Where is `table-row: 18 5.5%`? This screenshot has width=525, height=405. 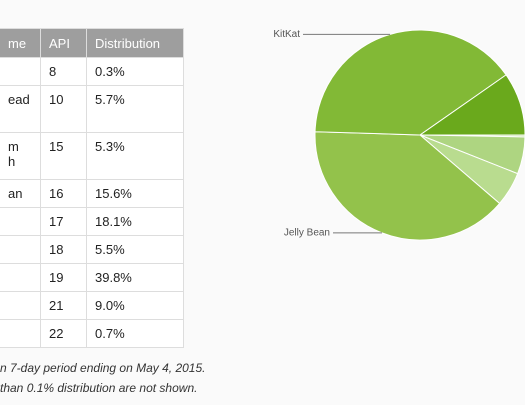
table-row: 18 5.5% is located at coordinates (92, 249).